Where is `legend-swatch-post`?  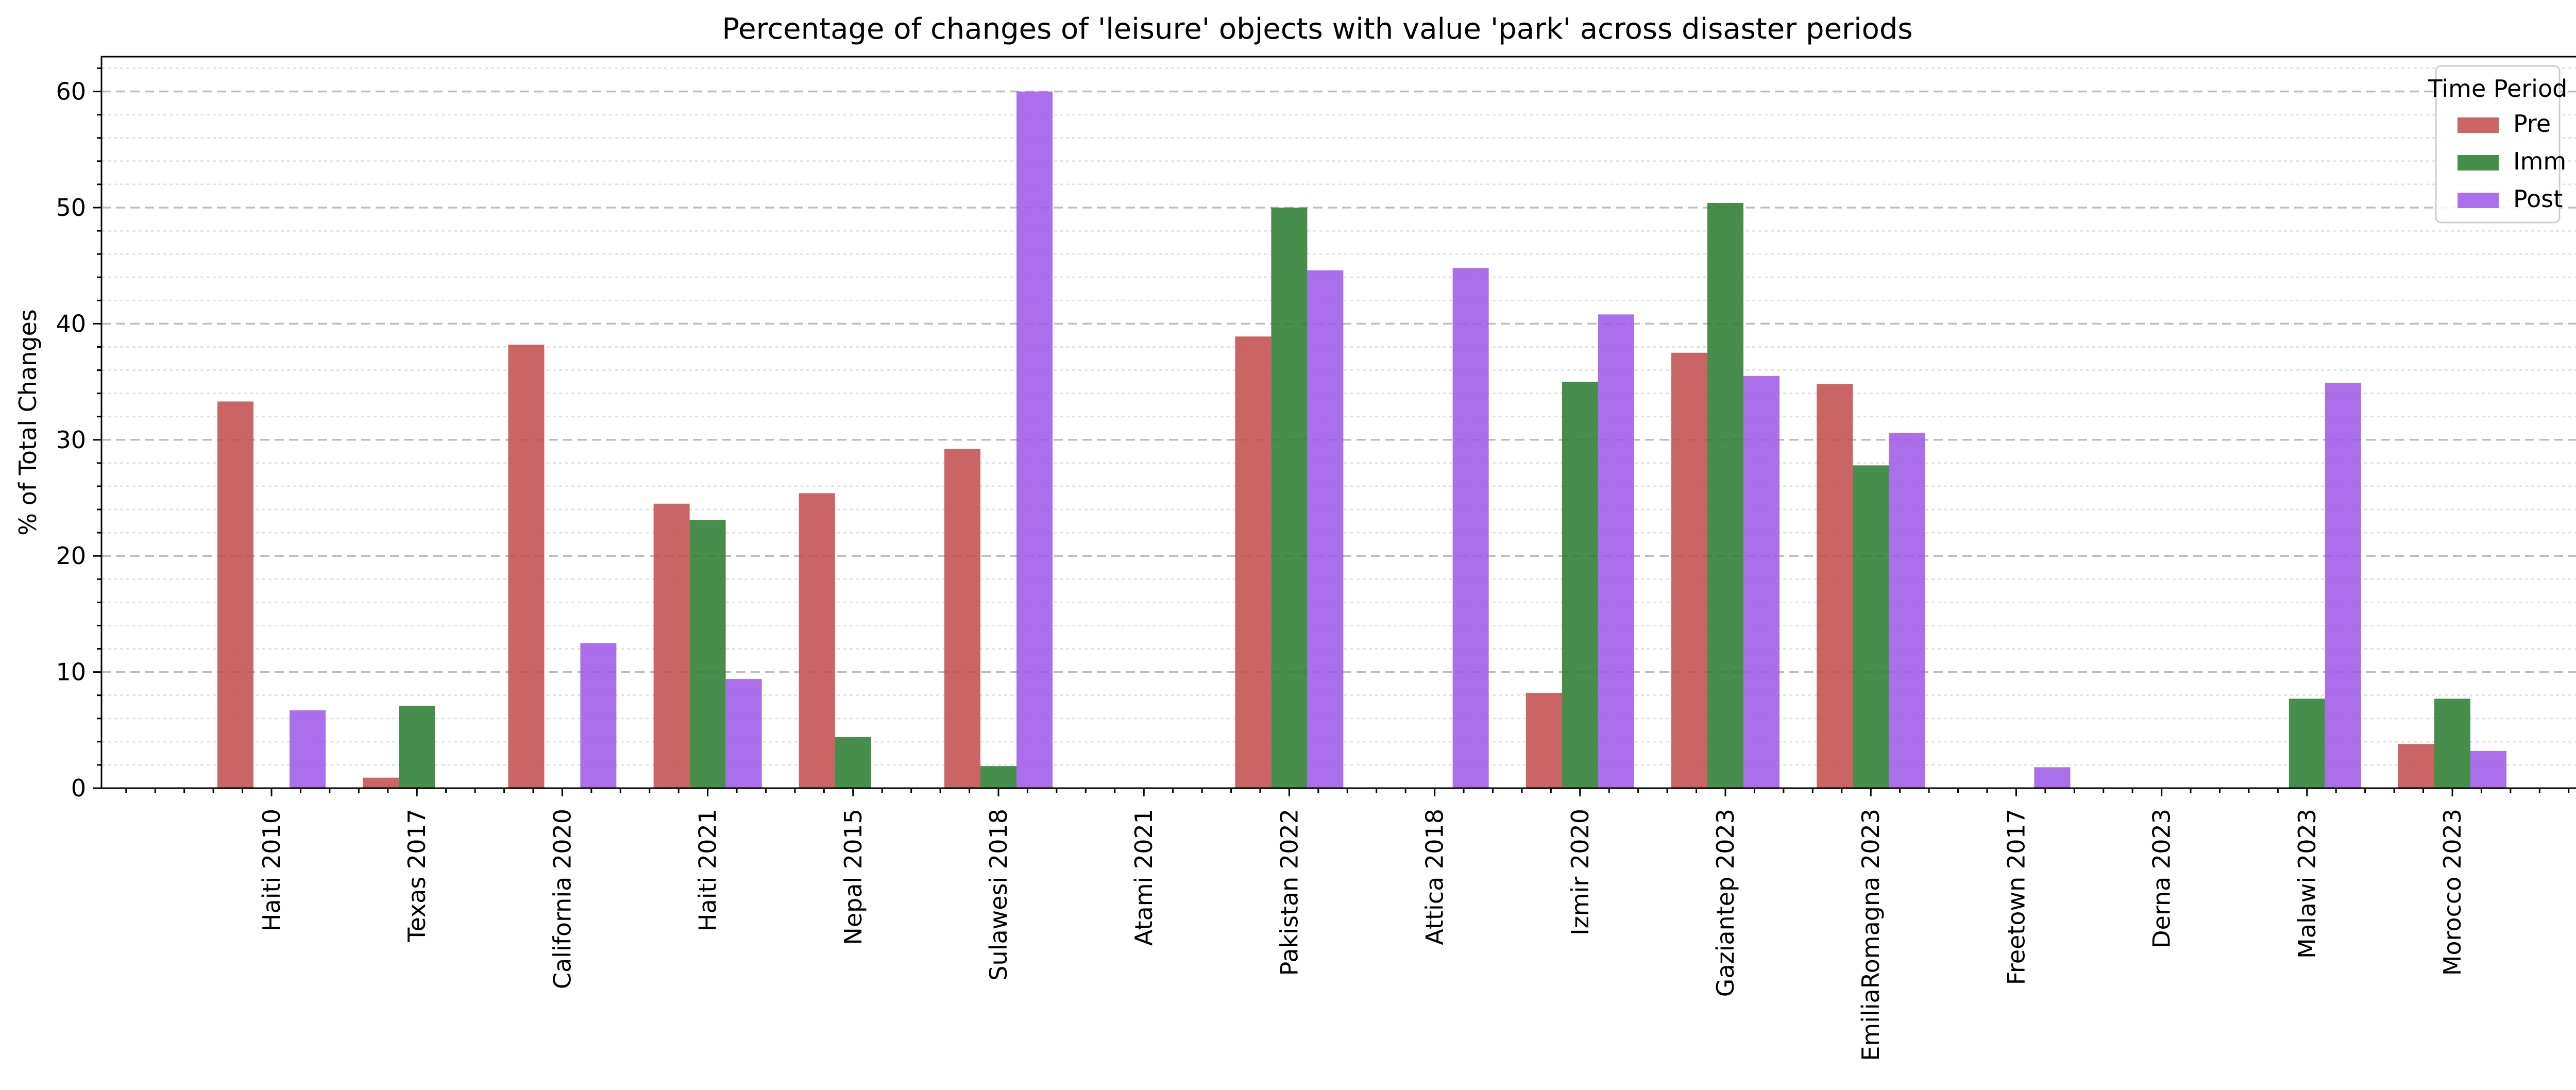
legend-swatch-post is located at coordinates (2479, 200).